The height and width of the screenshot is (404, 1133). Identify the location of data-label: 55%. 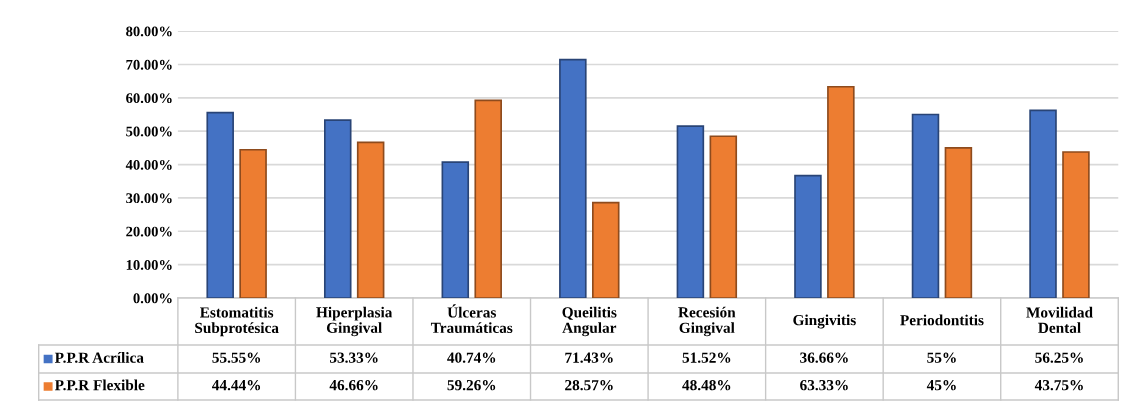
(941, 357).